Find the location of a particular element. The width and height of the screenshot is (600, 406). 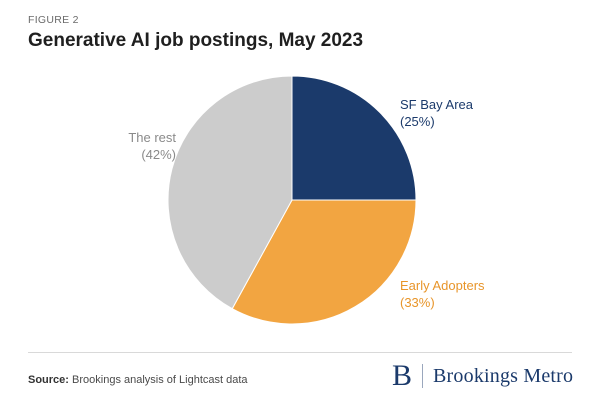

source-label: Source: is located at coordinates (48, 380).